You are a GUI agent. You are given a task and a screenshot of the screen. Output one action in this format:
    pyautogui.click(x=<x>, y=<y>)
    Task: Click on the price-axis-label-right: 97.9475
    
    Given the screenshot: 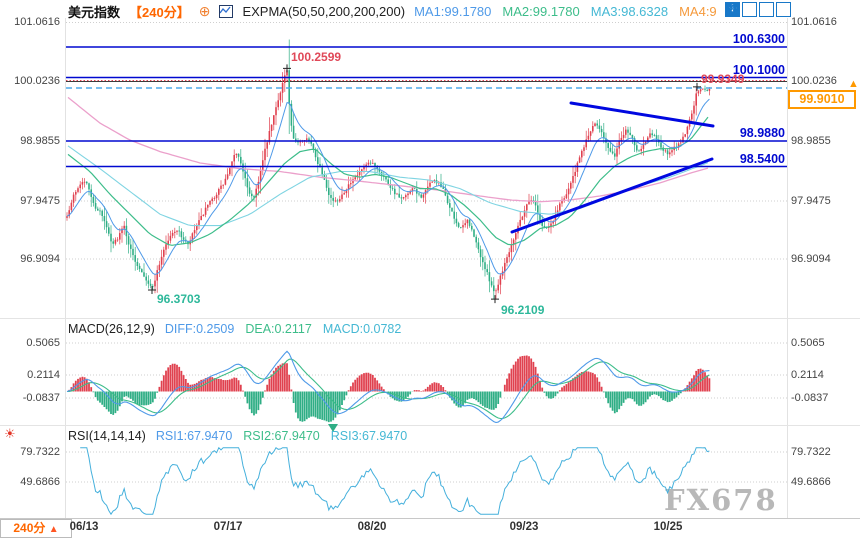 What is the action you would take?
    pyautogui.click(x=811, y=201)
    